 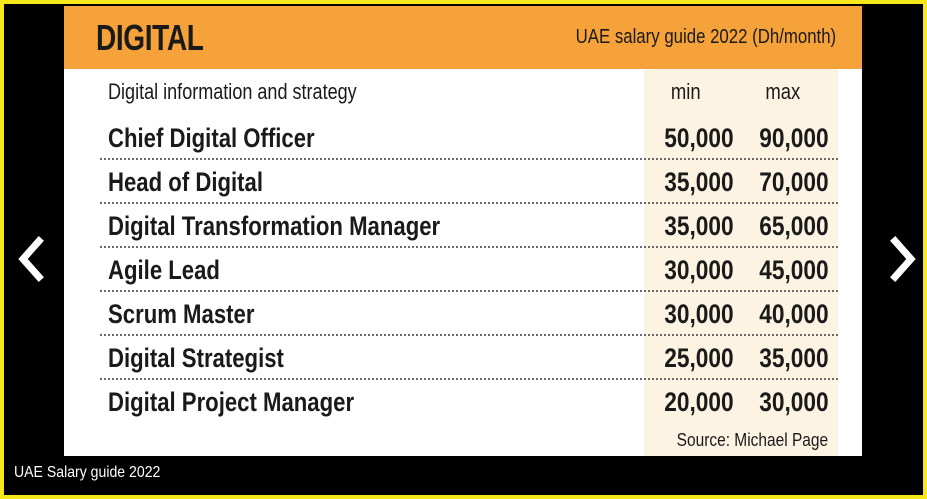 I want to click on max-salary: 65,000, so click(x=794, y=226).